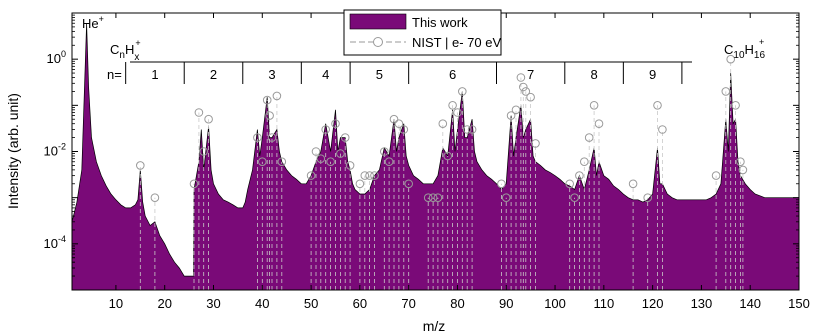 The width and height of the screenshot is (815, 335). I want to click on legend: This work NIST | e- 70 eV, so click(422, 32).